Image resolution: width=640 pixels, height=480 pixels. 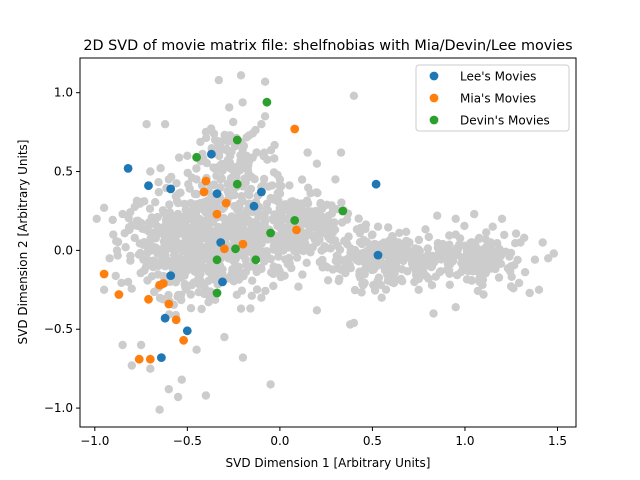 What do you see at coordinates (328, 463) in the screenshot?
I see `x-axis-label: SVD Dimension 1 [Arbitrary Units]` at bounding box center [328, 463].